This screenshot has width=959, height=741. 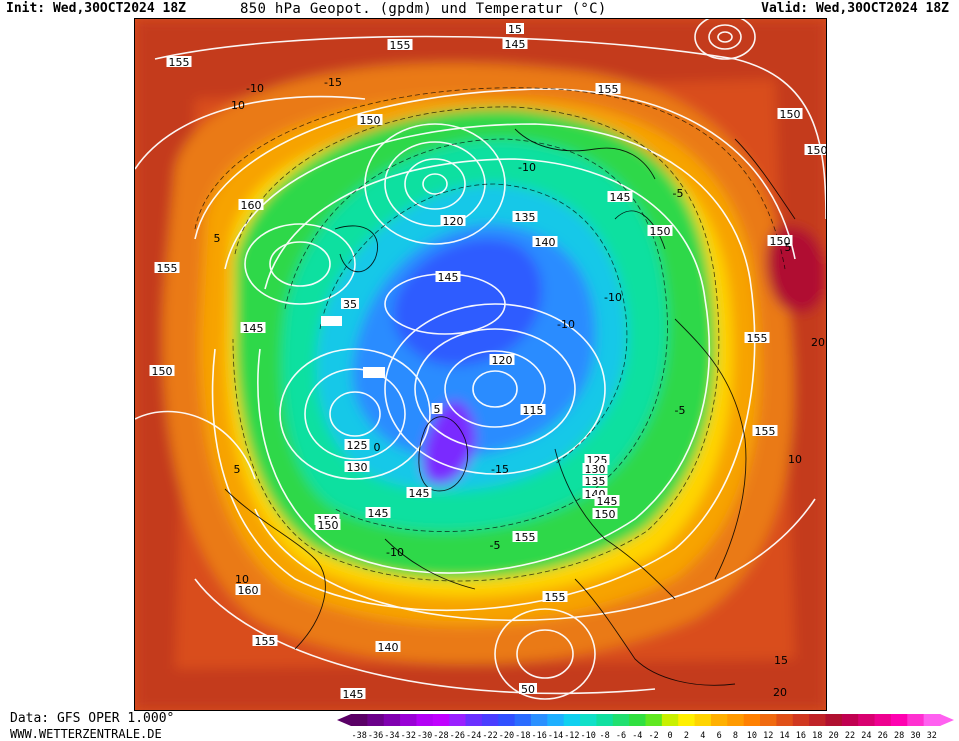 I want to click on colorbar-tick-label: -4, so click(x=637, y=736).